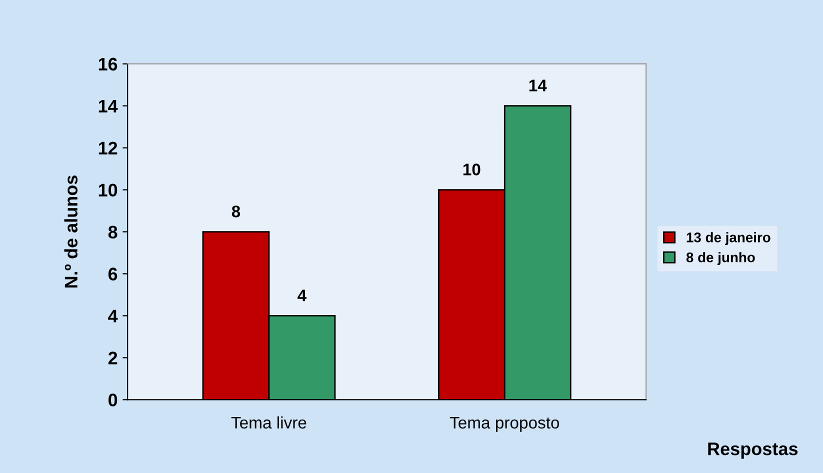 Image resolution: width=823 pixels, height=473 pixels. I want to click on y-tick-label: 12, so click(108, 148).